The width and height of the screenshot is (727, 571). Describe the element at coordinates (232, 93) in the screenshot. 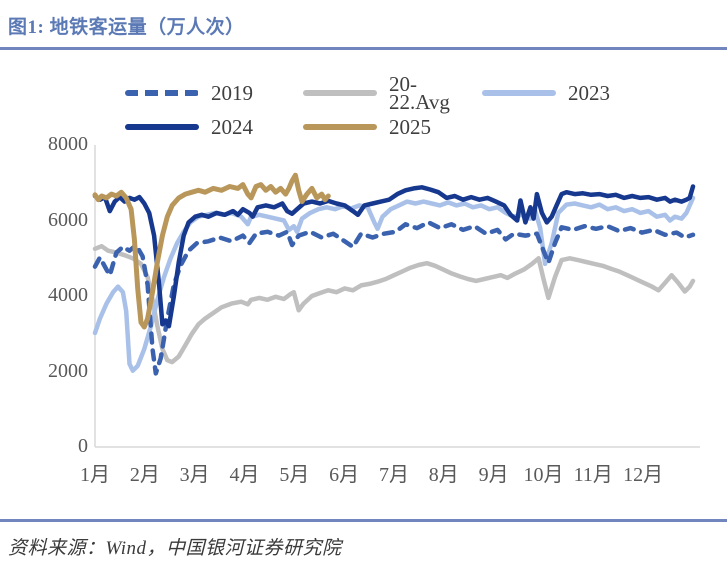

I see `legend-label-2019: 2019` at that location.